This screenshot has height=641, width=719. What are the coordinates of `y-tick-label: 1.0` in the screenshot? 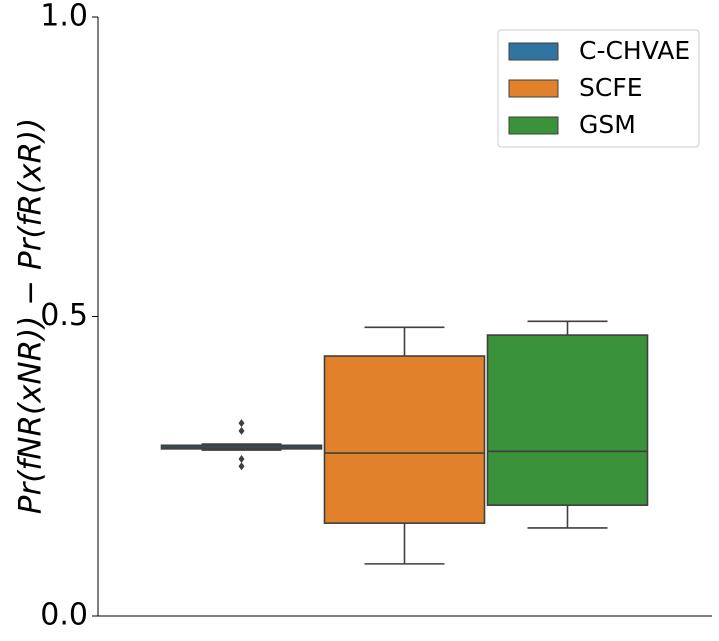 It's located at (64, 17).